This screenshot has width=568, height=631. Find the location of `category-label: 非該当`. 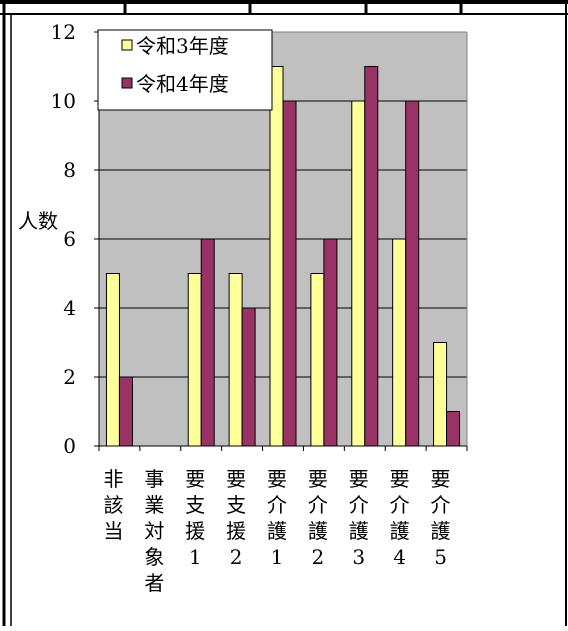

category-label: 非該当 is located at coordinates (113, 505).